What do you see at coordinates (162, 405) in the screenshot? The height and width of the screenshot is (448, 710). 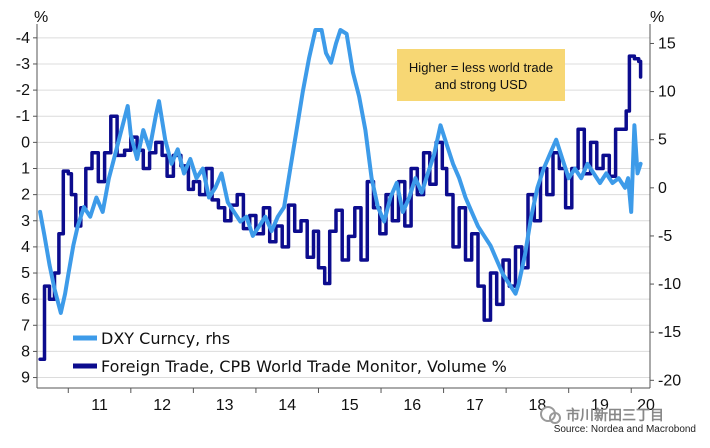 I see `x-tick-label: 12` at bounding box center [162, 405].